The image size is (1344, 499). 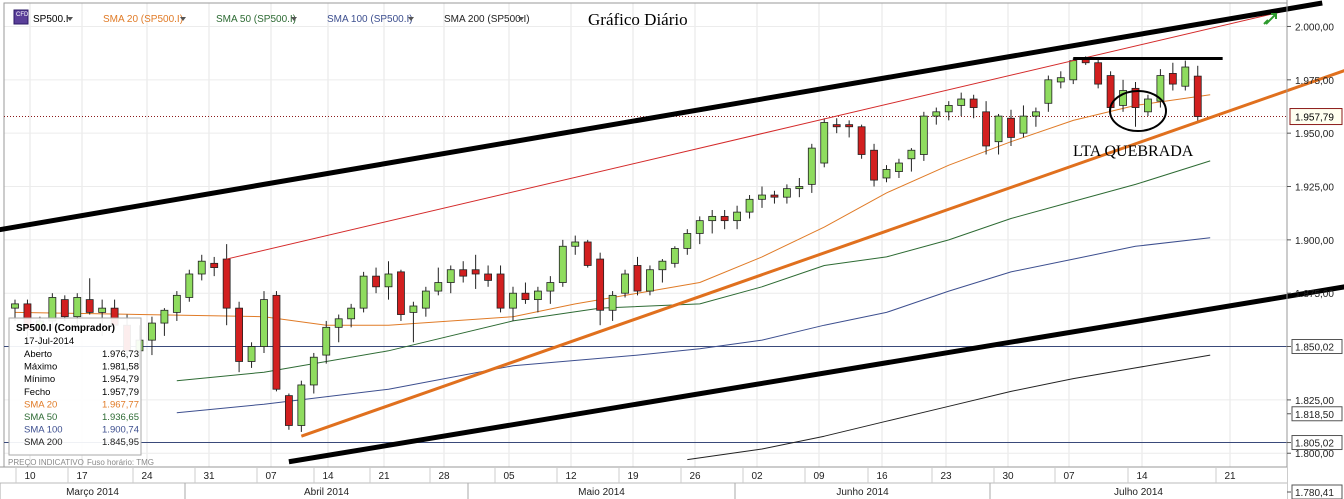 I want to click on x-tick-label: 05, so click(x=509, y=476).